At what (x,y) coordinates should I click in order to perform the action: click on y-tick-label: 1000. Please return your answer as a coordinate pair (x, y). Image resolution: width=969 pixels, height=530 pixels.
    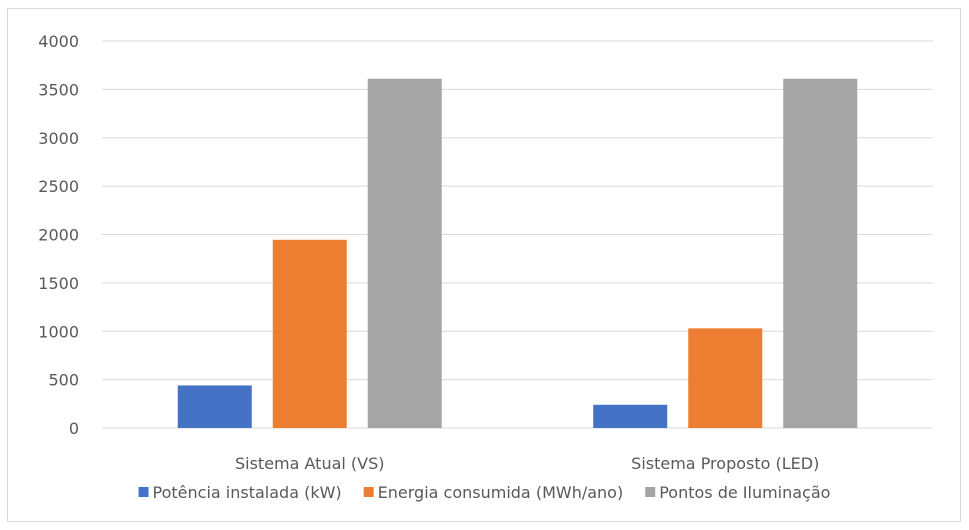
    Looking at the image, I should click on (58, 331).